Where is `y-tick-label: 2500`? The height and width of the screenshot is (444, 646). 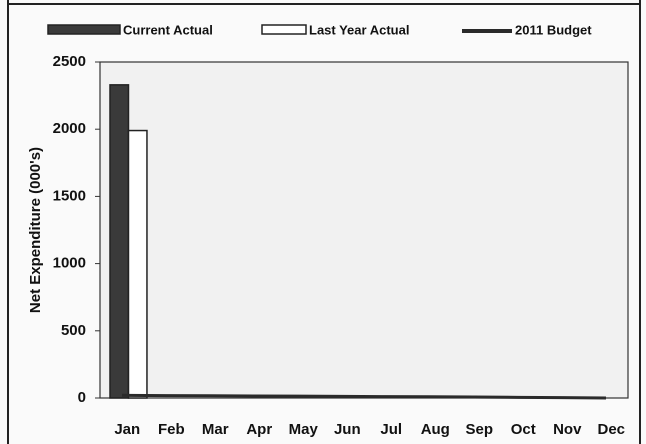
y-tick-label: 2500 is located at coordinates (69, 61).